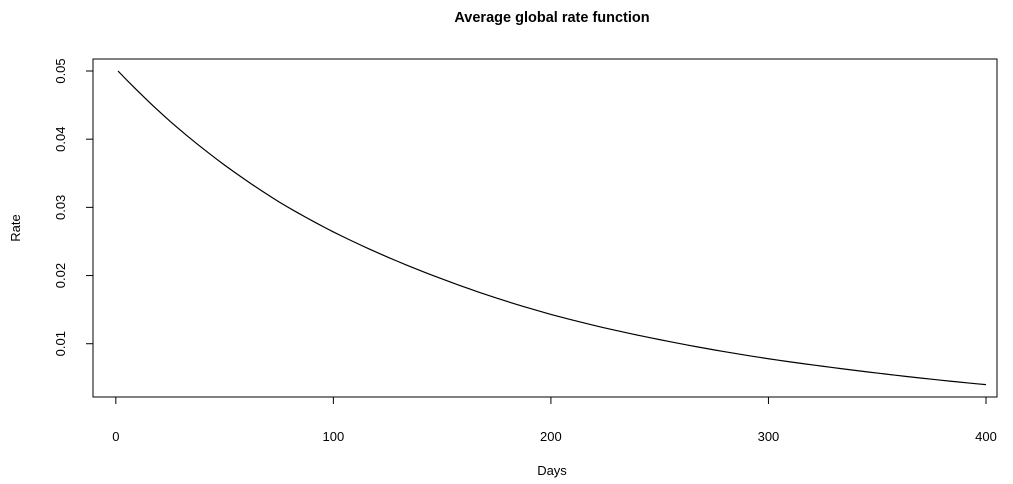 The image size is (1013, 484). I want to click on x-axis: 0 100 200 300 400, so click(554, 420).